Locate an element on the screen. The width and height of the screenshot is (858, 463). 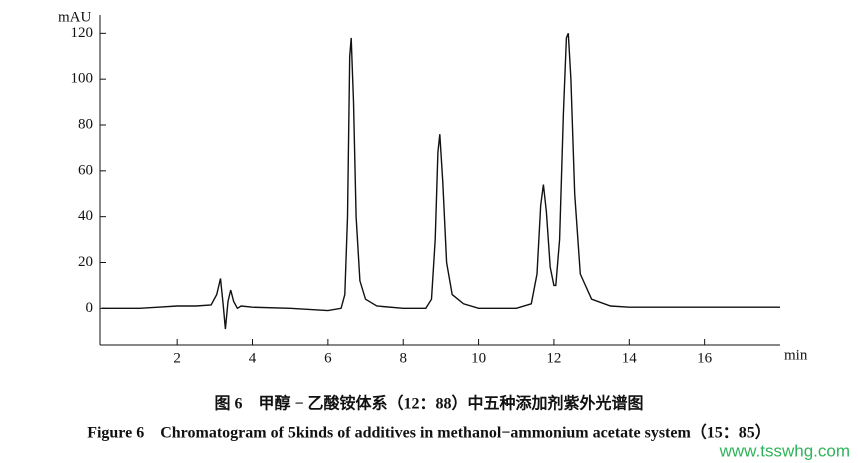
x-tick-label: 6 is located at coordinates (328, 358).